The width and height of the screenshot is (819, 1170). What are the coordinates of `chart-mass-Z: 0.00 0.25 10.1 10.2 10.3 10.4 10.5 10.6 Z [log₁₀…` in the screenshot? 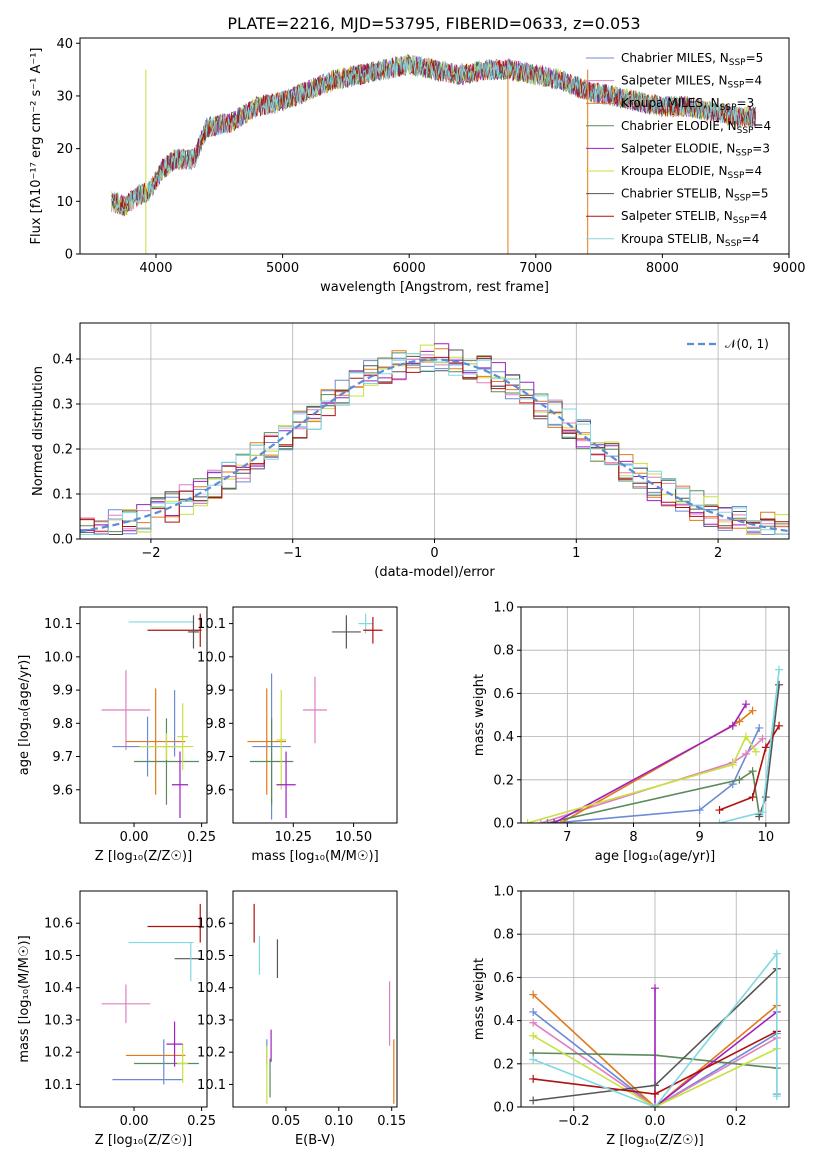 It's located at (116, 1019).